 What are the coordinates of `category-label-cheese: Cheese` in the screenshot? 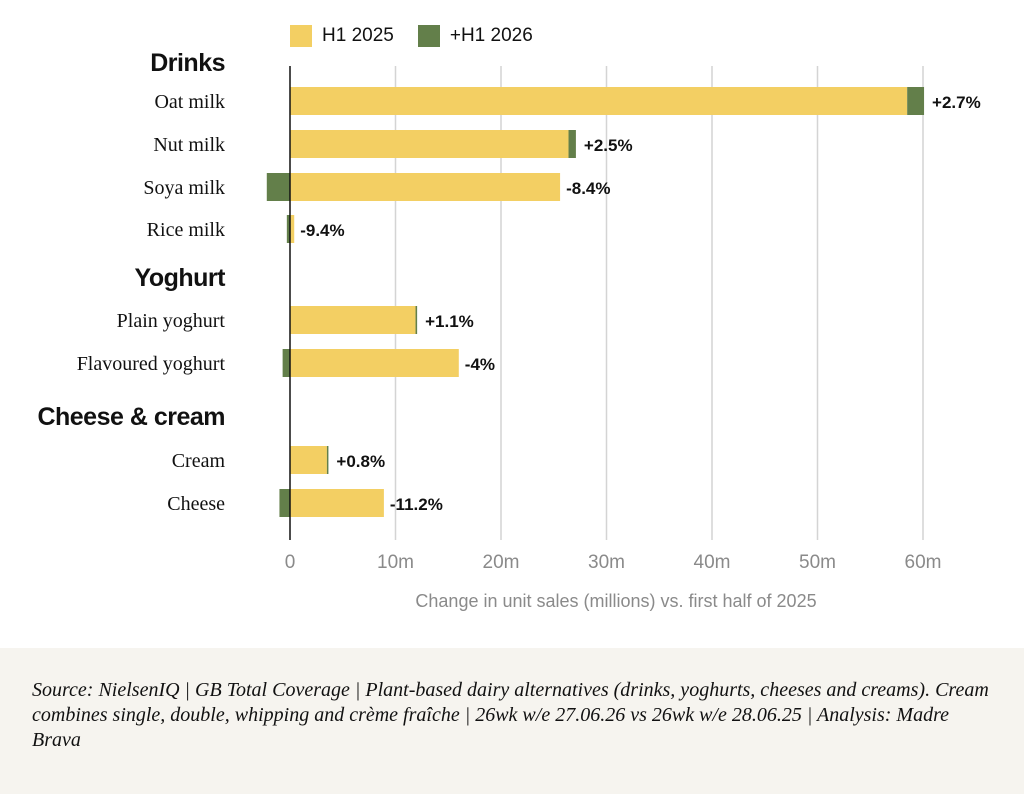 It's located at (196, 504).